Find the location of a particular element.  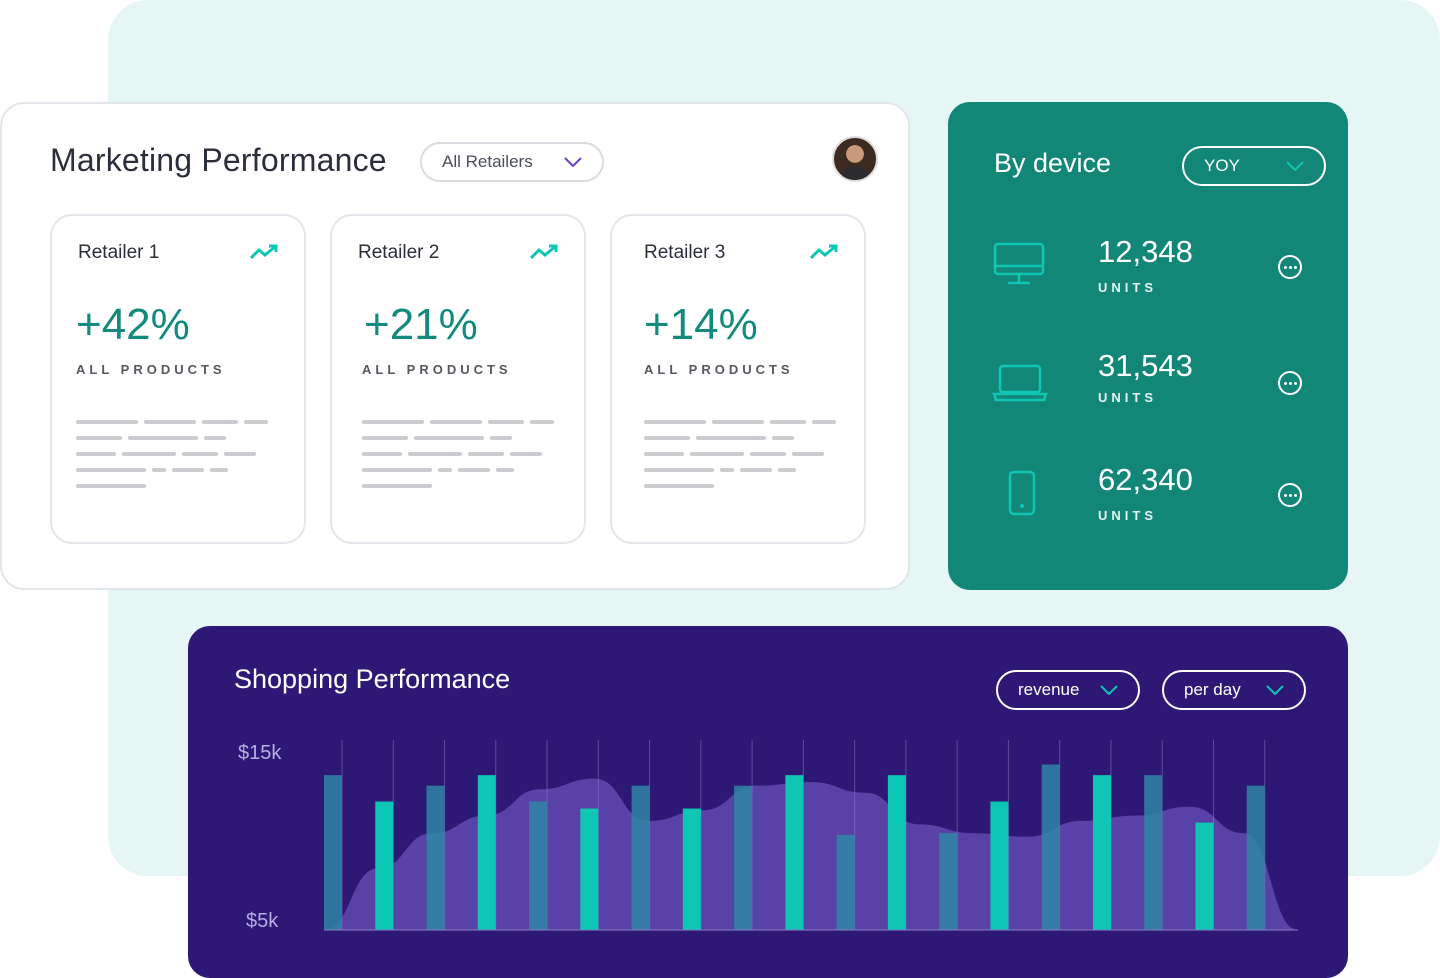

retailer-filter-label: All Retailers is located at coordinates (487, 161).